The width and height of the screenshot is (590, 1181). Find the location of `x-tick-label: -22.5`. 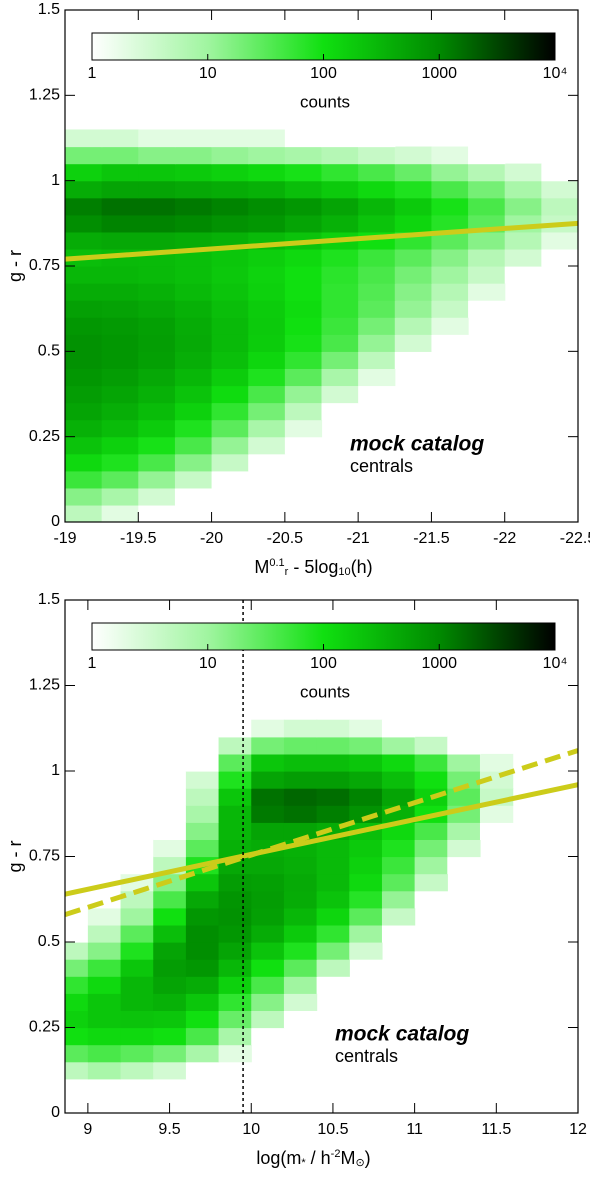

x-tick-label: -22.5 is located at coordinates (575, 538).